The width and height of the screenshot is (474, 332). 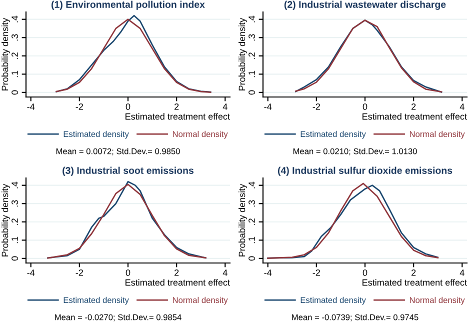 I want to click on line-series, so click(x=368, y=56).